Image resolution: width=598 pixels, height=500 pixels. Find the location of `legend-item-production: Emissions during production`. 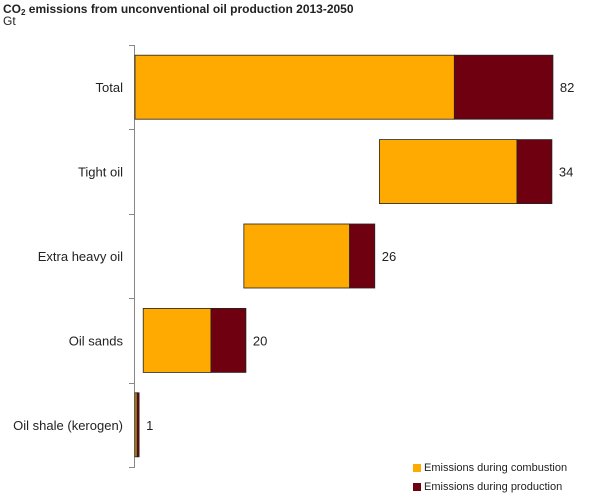

legend-item-production: Emissions during production is located at coordinates (490, 486).